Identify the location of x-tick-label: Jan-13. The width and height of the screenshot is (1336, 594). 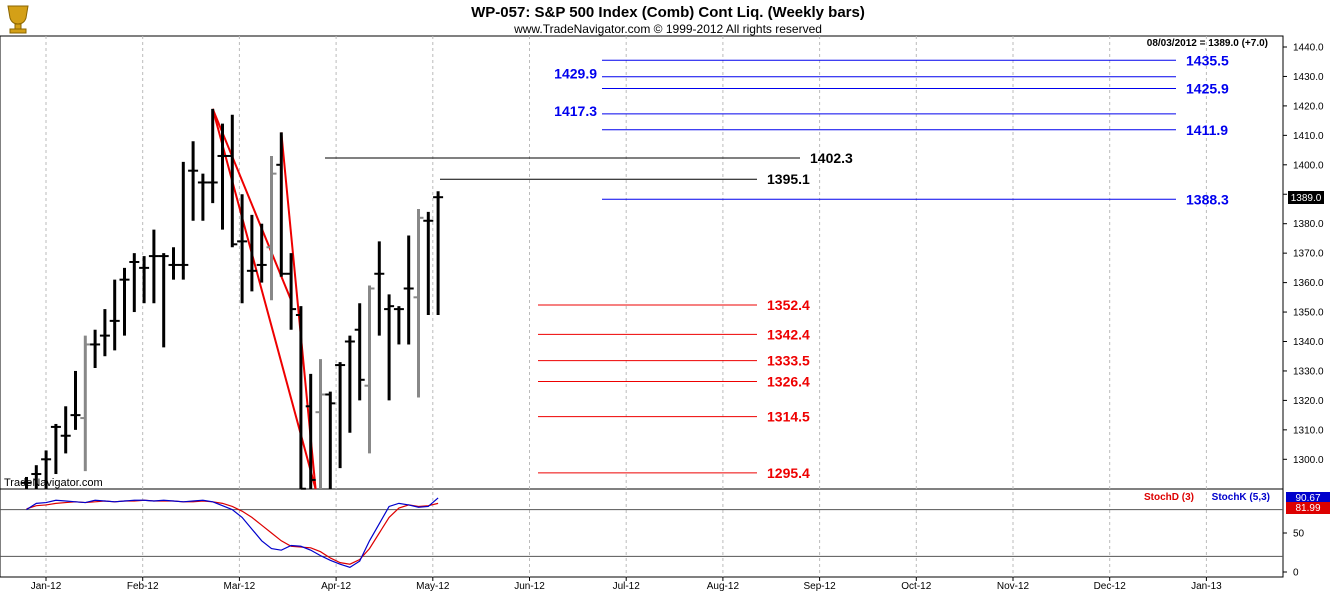
(1206, 586).